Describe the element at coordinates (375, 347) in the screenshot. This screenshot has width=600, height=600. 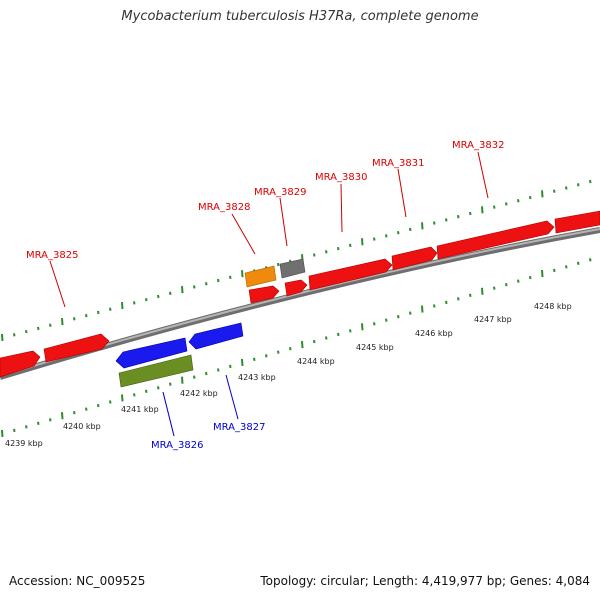
I see `kbp-label: 4245 kbp` at that location.